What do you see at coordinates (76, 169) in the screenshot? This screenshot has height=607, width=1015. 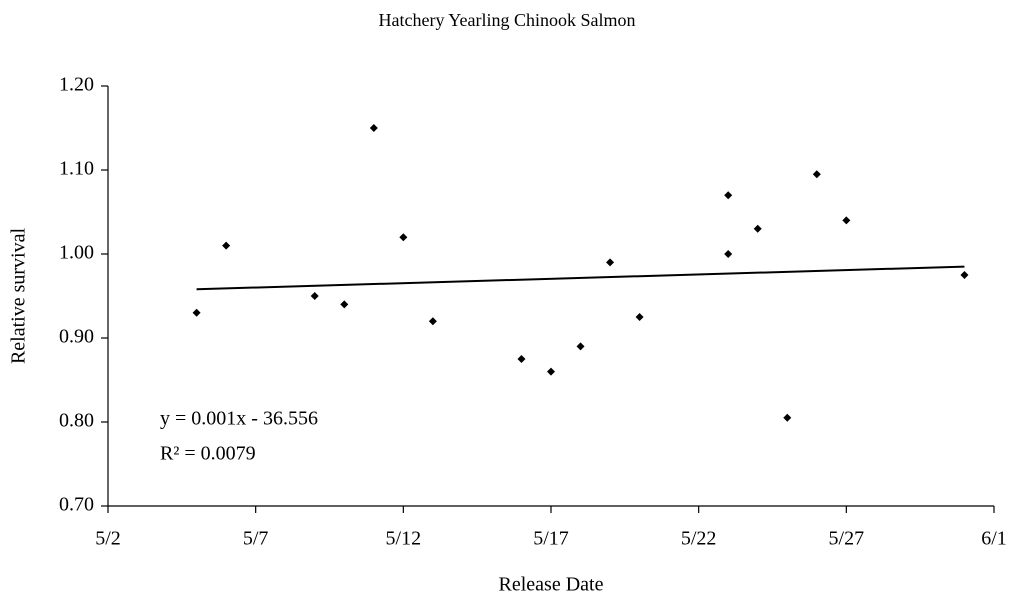 I see `y-tick-label: 1.10` at bounding box center [76, 169].